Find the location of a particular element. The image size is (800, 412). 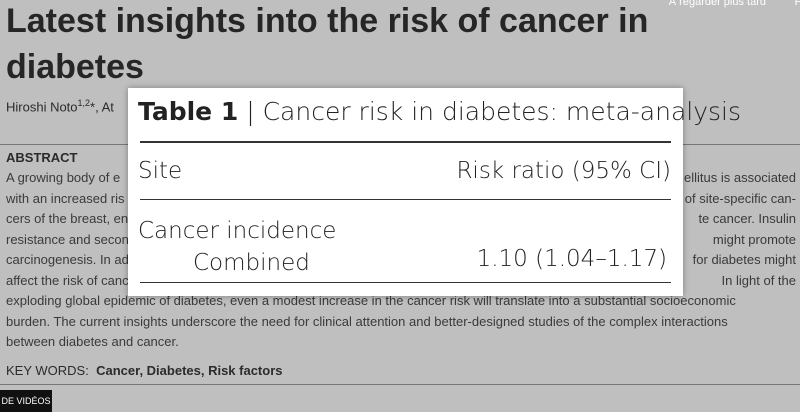

abstract-line: of site-specific can- is located at coordinates (740, 198).